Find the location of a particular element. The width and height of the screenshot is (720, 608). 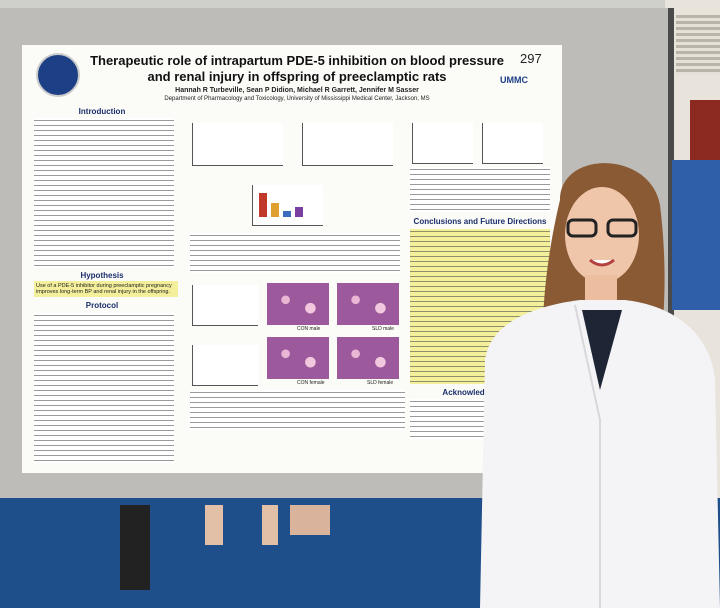

section-heading: Protocol is located at coordinates (102, 305).